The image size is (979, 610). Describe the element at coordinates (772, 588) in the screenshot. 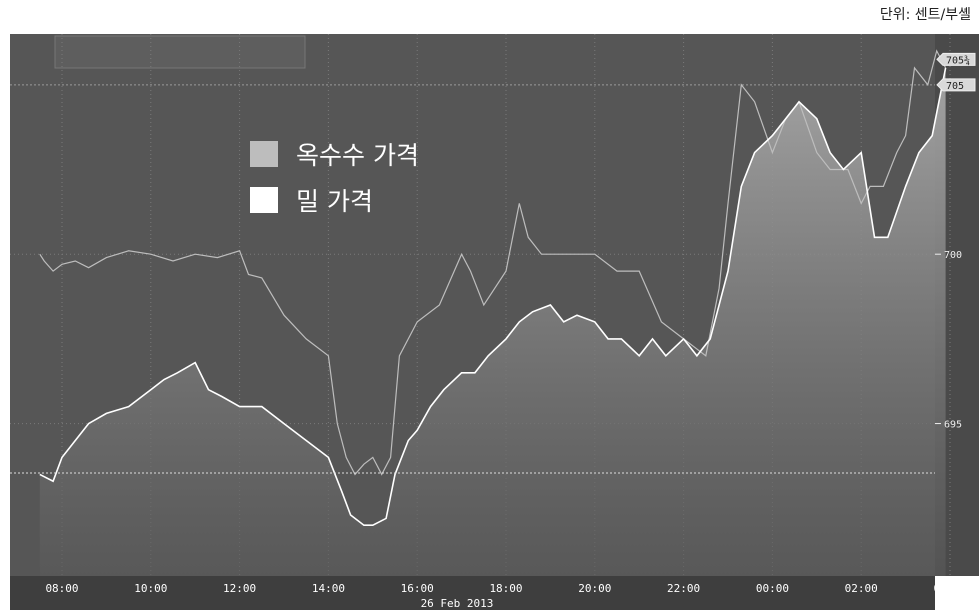

I see `x-tick-label: 00:00` at that location.